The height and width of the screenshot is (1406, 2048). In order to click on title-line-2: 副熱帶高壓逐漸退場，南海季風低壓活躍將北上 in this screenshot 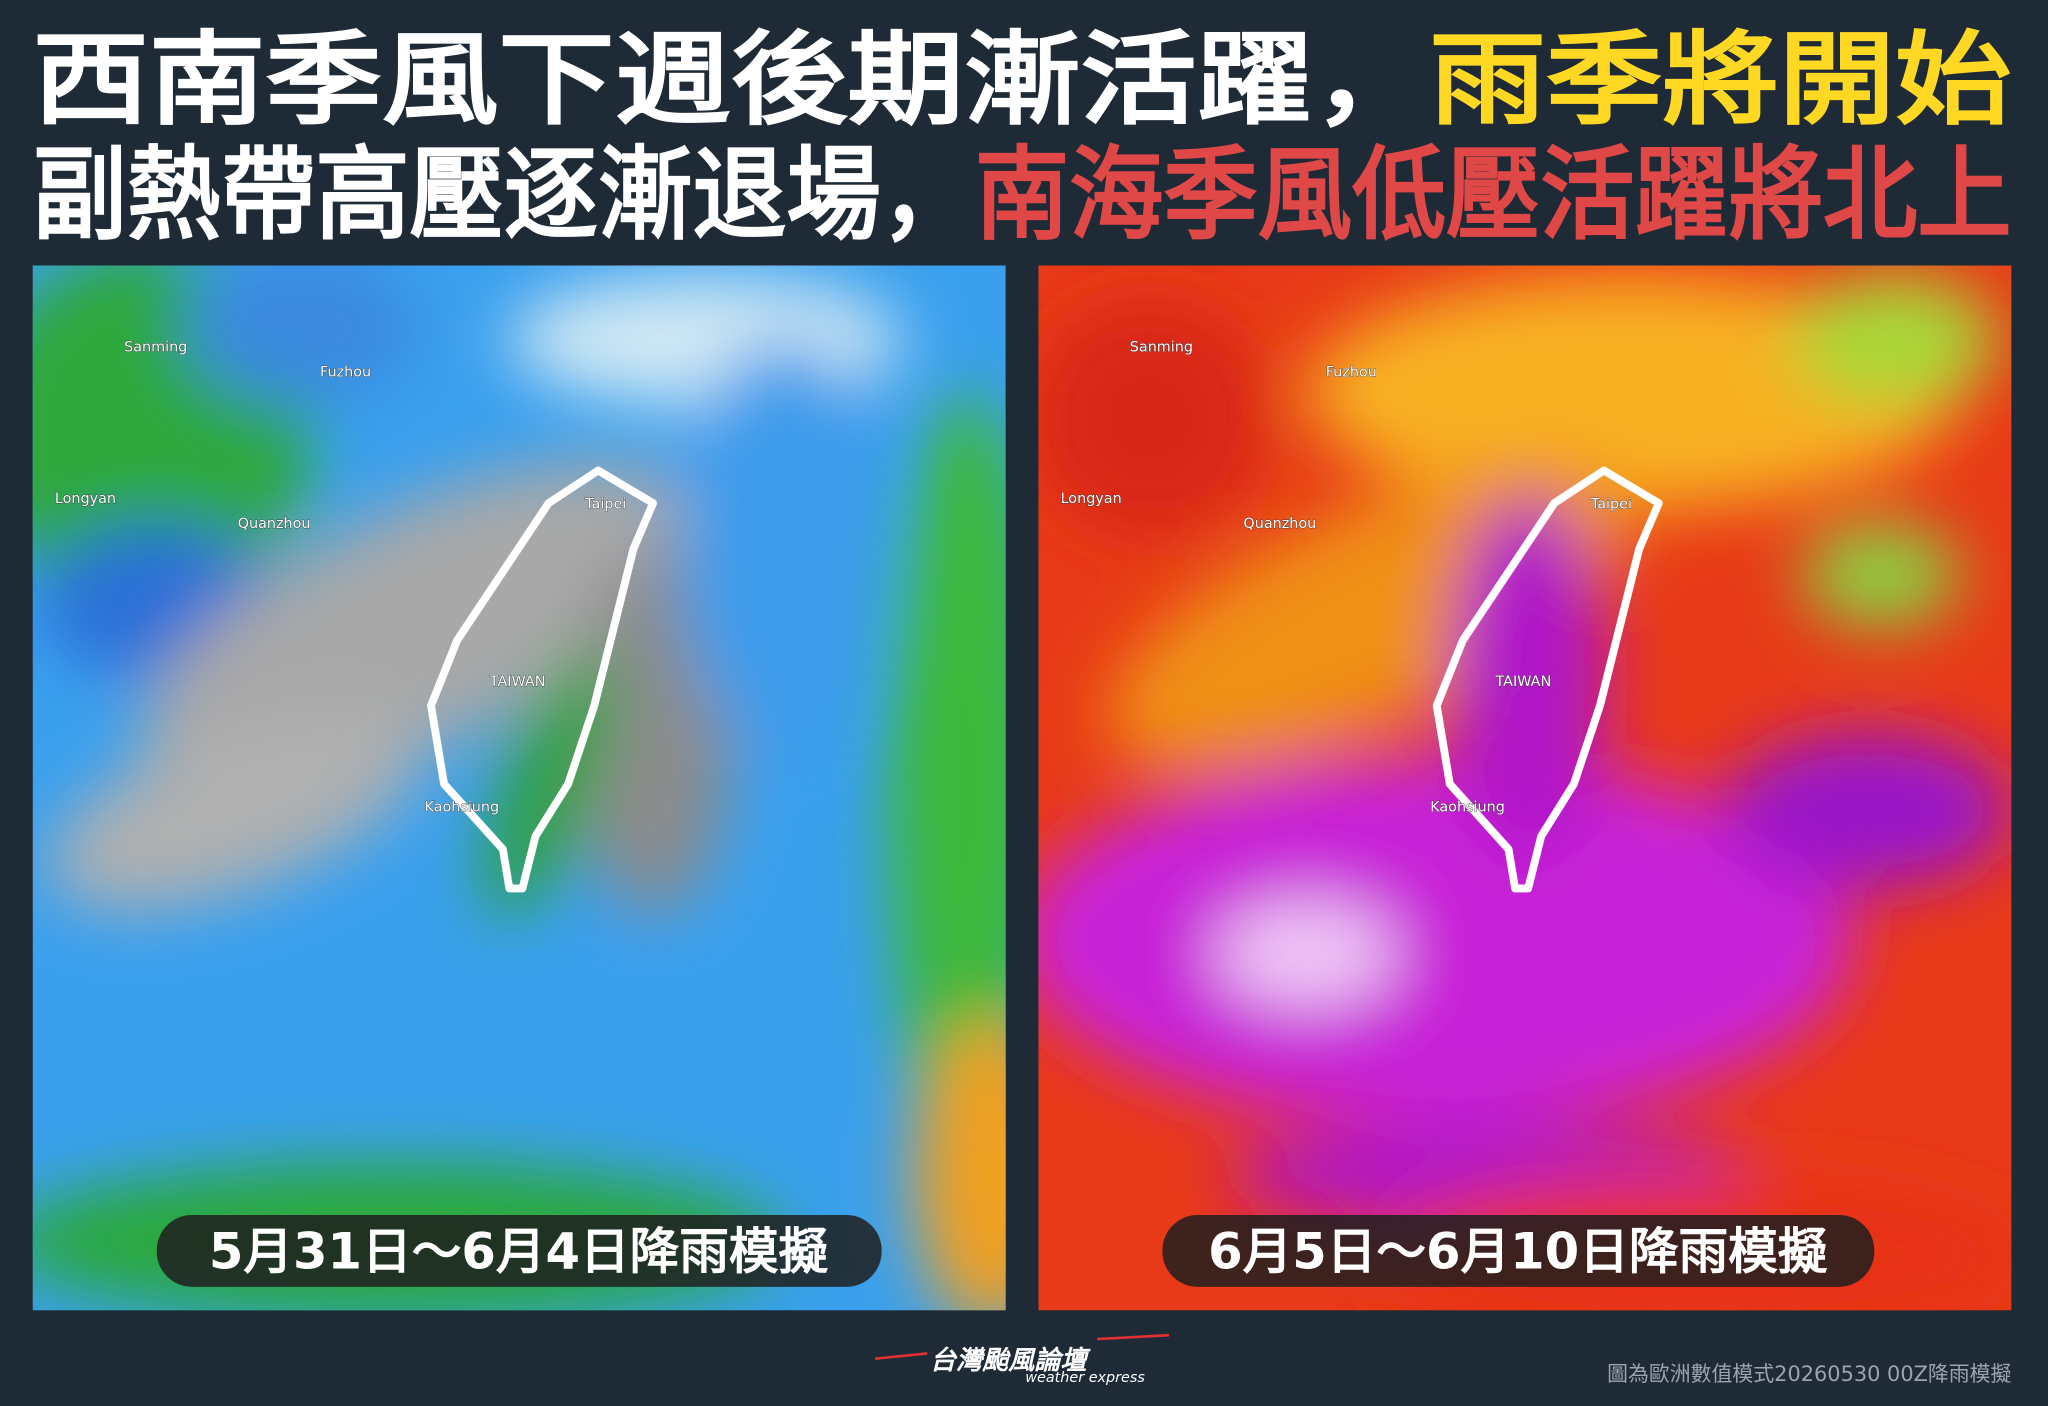, I will do `click(1022, 195)`.